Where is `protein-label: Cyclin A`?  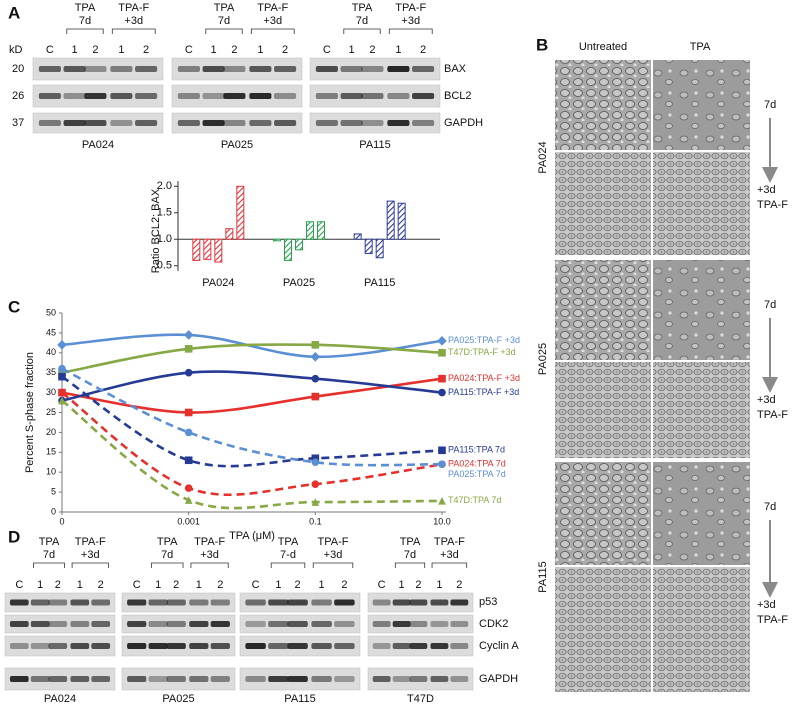 protein-label: Cyclin A is located at coordinates (499, 646).